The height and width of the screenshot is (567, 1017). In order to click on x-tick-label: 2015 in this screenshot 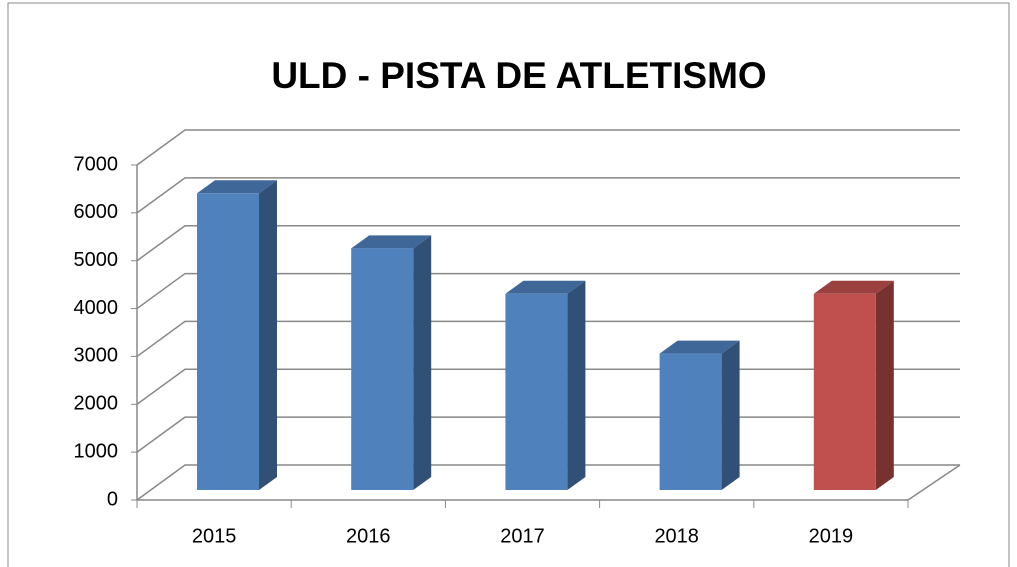, I will do `click(214, 536)`.